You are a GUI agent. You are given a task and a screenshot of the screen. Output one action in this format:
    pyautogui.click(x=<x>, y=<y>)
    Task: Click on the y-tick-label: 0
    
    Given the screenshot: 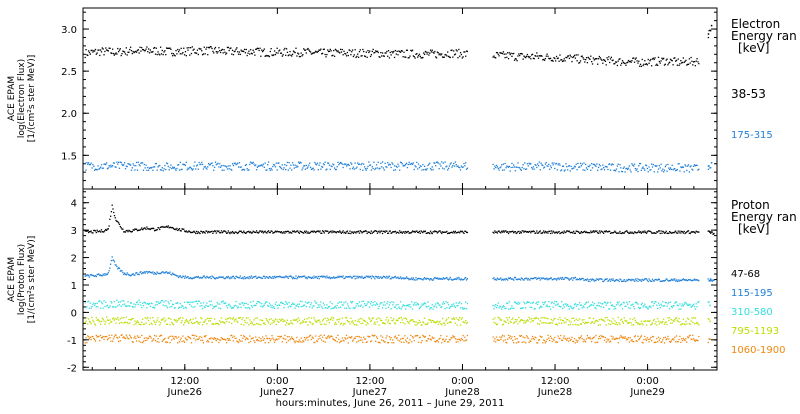 What is the action you would take?
    pyautogui.click(x=74, y=313)
    